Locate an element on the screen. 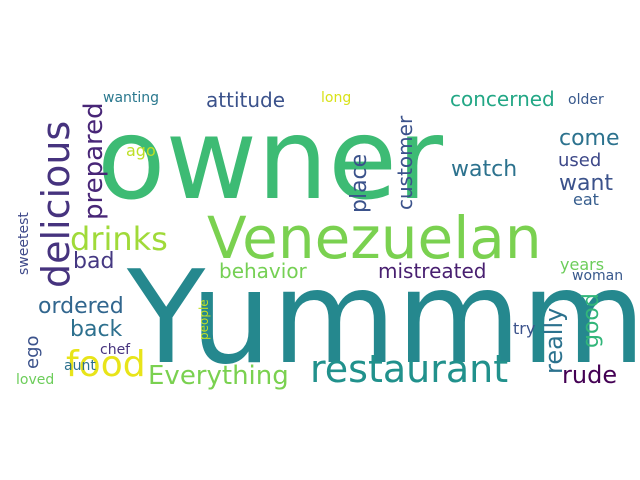  word-aunt: aunt is located at coordinates (80, 366).